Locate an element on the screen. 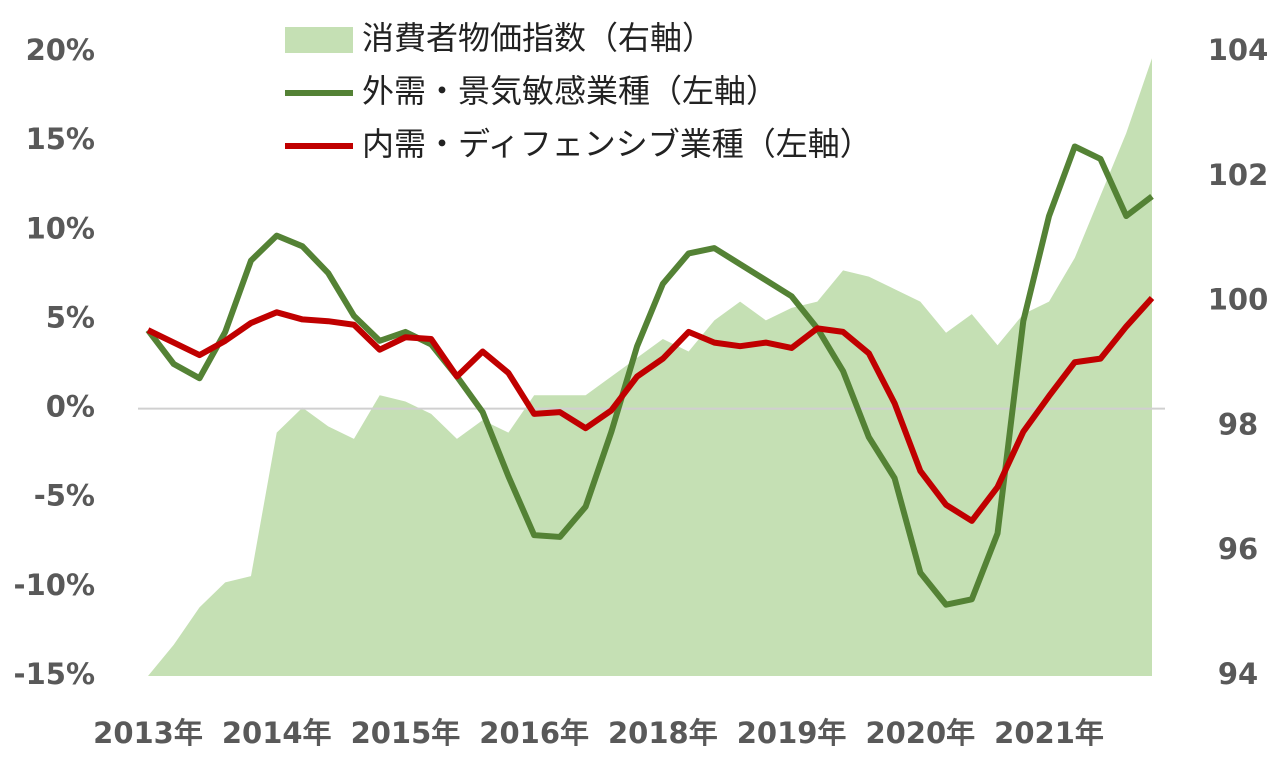 The image size is (1280, 775). legend-label: 内需・ディフェンシブ業種（左軸） is located at coordinates (617, 144).